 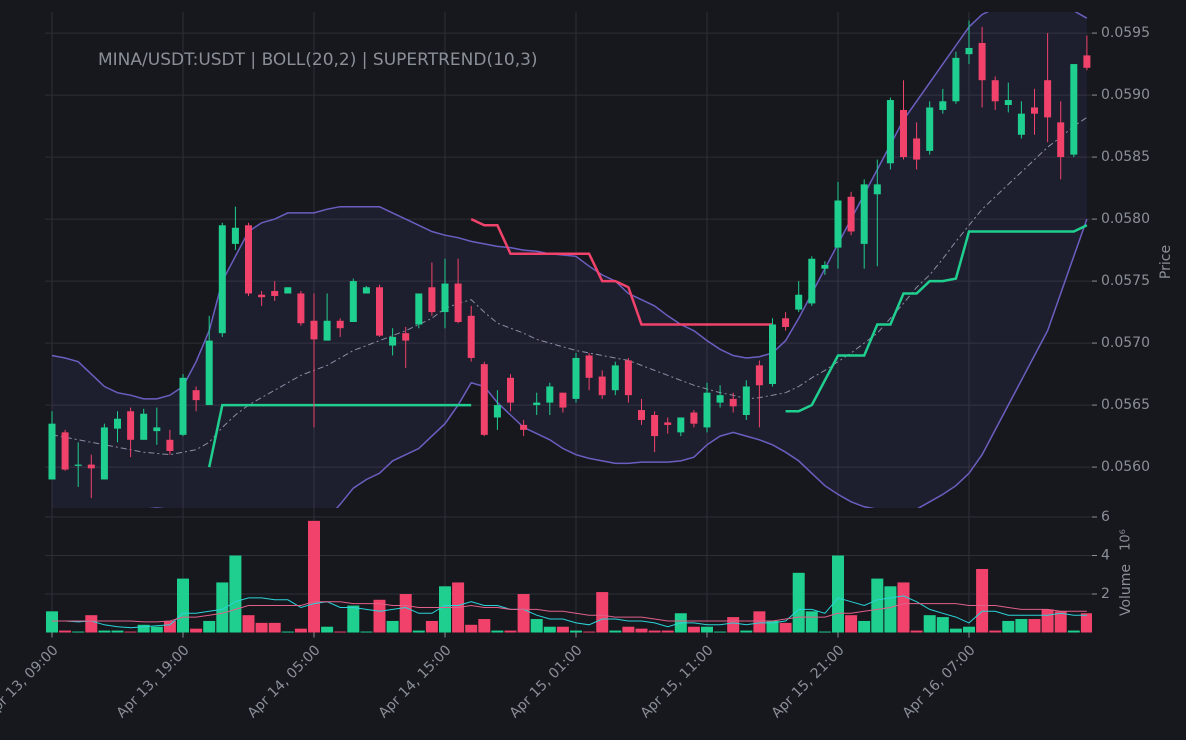 What do you see at coordinates (1105, 517) in the screenshot?
I see `volume-tick-label: 6` at bounding box center [1105, 517].